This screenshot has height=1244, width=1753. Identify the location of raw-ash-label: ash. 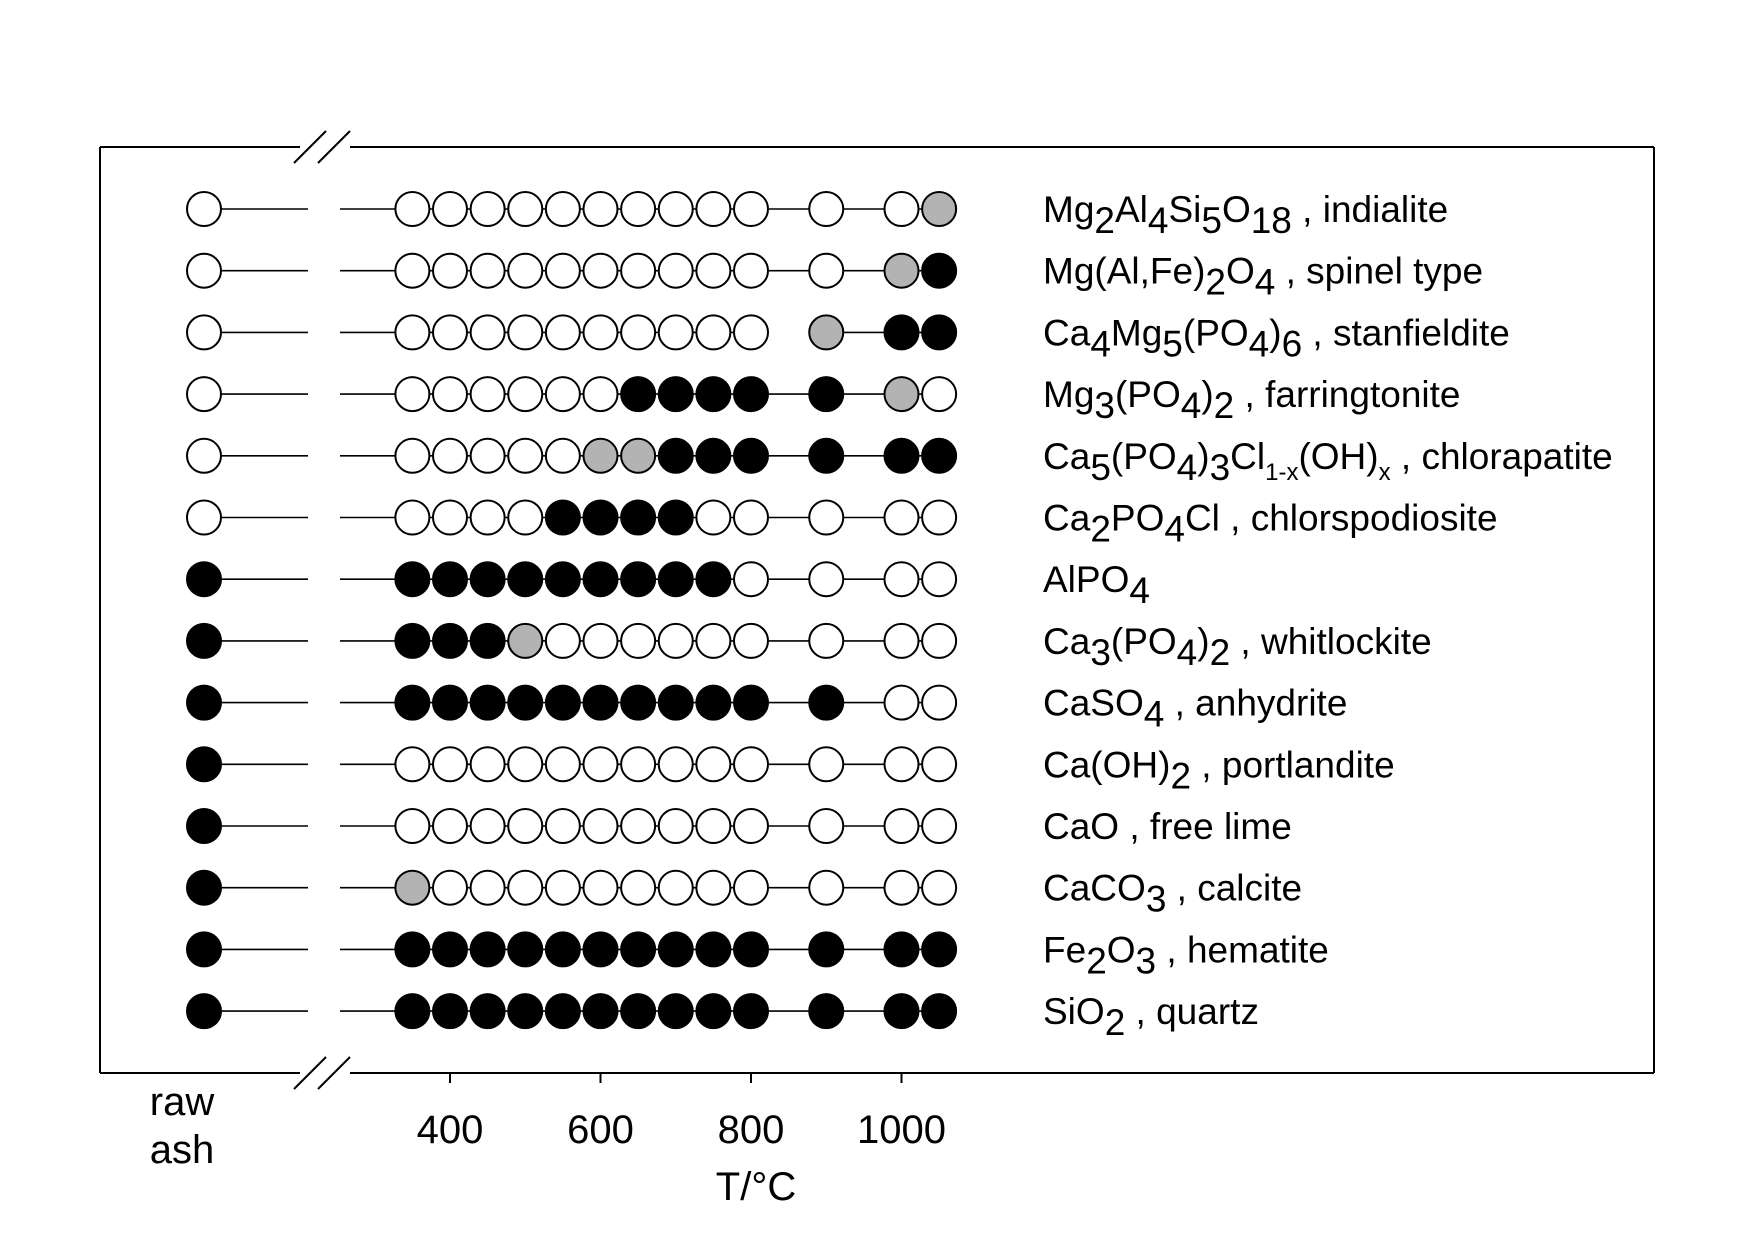
(182, 1150).